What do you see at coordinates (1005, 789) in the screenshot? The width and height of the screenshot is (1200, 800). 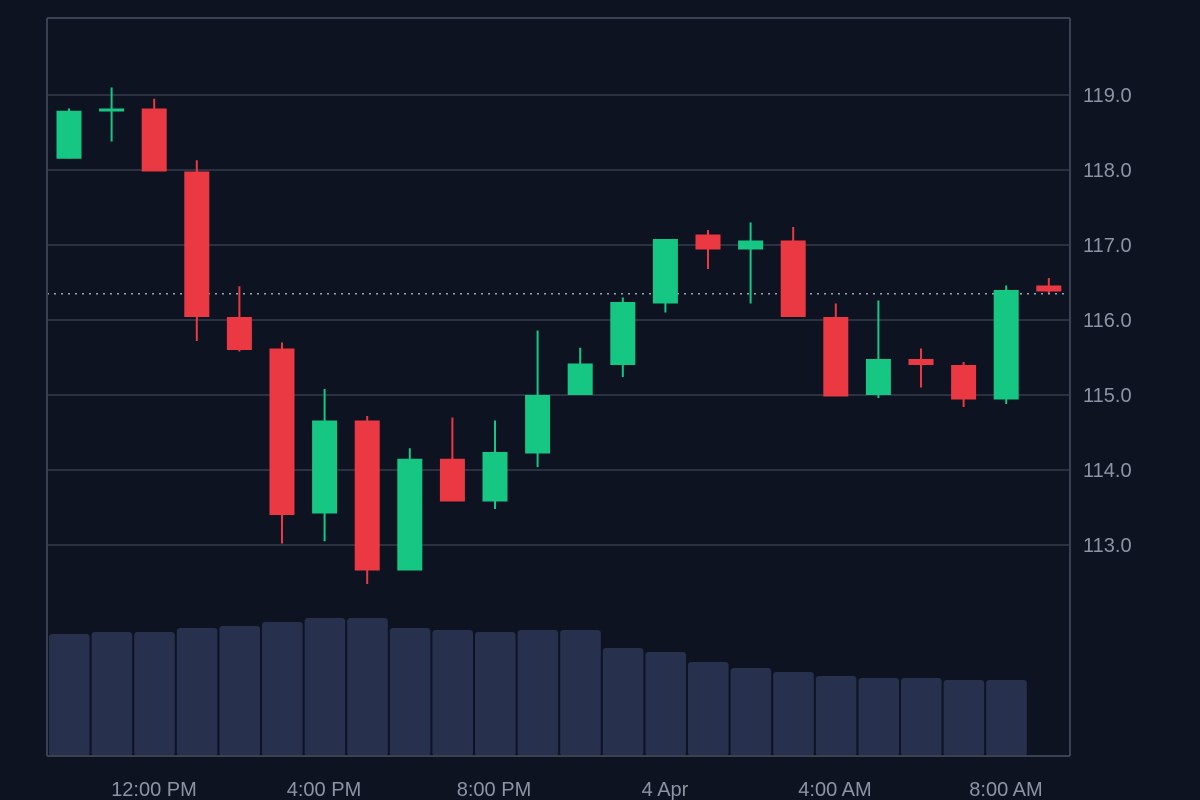 I see `x-tick-label: 8:00 AM` at bounding box center [1005, 789].